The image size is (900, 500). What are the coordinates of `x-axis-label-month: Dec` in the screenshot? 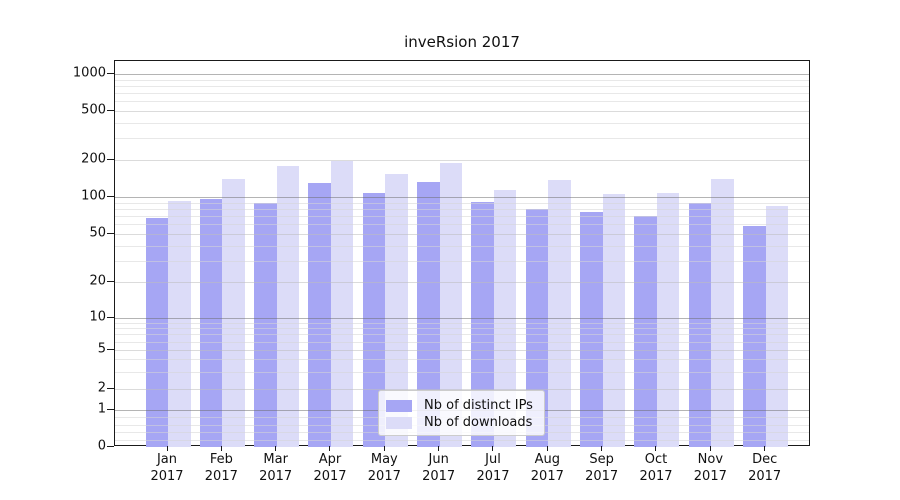 It's located at (765, 459).